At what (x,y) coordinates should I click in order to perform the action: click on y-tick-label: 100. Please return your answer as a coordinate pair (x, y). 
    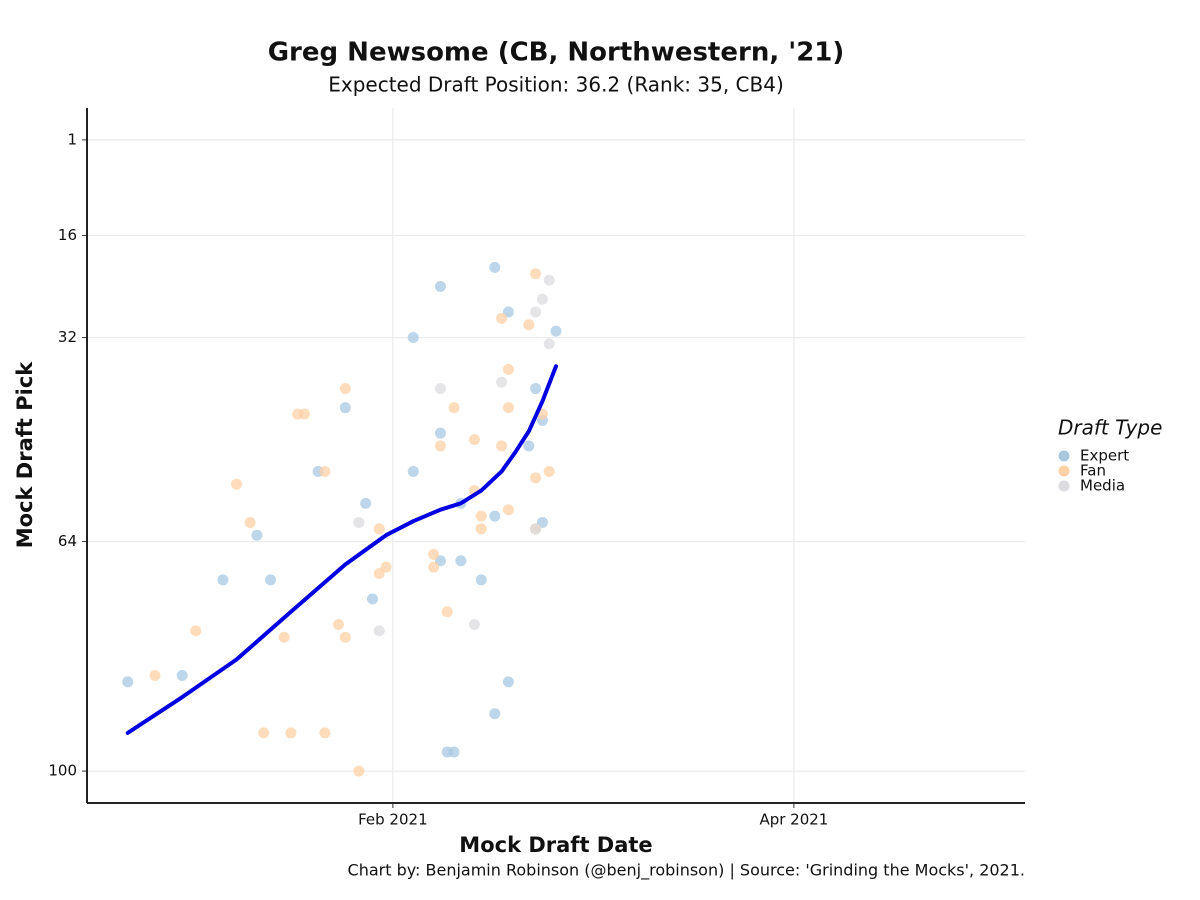
    Looking at the image, I should click on (62, 771).